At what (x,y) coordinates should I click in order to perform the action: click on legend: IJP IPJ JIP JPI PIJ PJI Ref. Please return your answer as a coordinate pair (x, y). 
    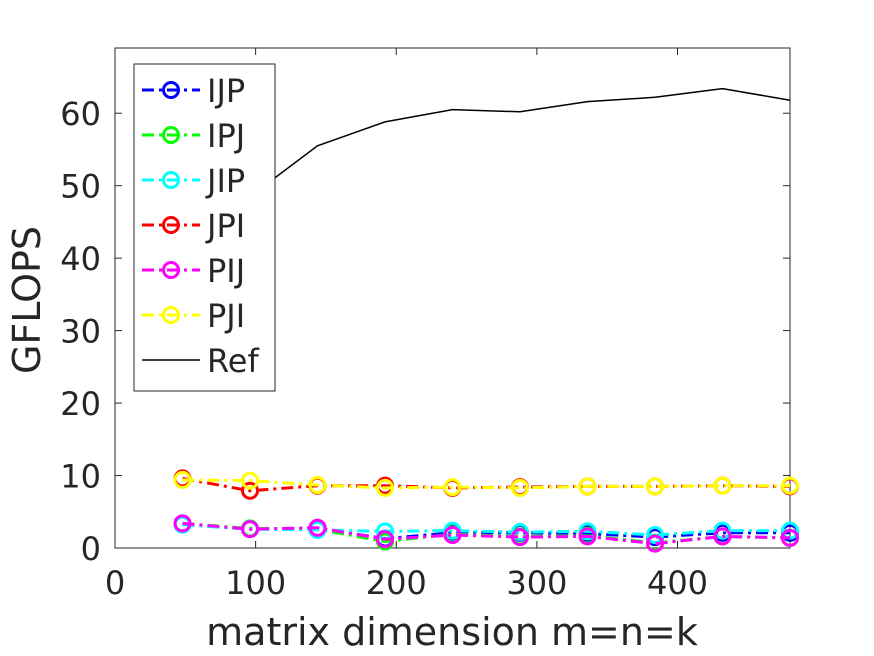
    Looking at the image, I should click on (204, 227).